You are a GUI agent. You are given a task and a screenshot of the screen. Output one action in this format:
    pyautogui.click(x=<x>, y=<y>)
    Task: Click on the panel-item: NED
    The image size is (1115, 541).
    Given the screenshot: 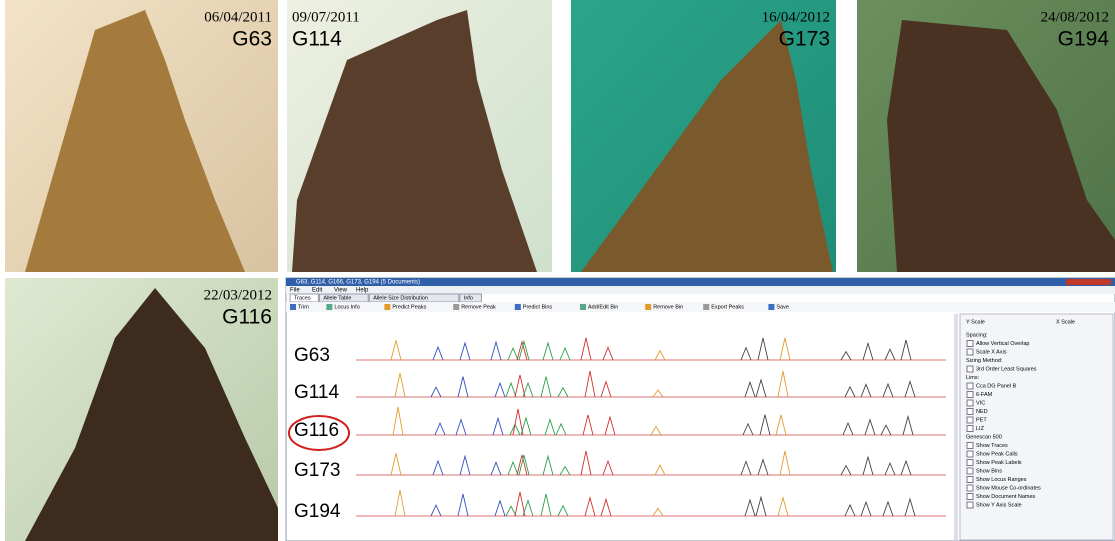 What is the action you would take?
    pyautogui.click(x=982, y=412)
    